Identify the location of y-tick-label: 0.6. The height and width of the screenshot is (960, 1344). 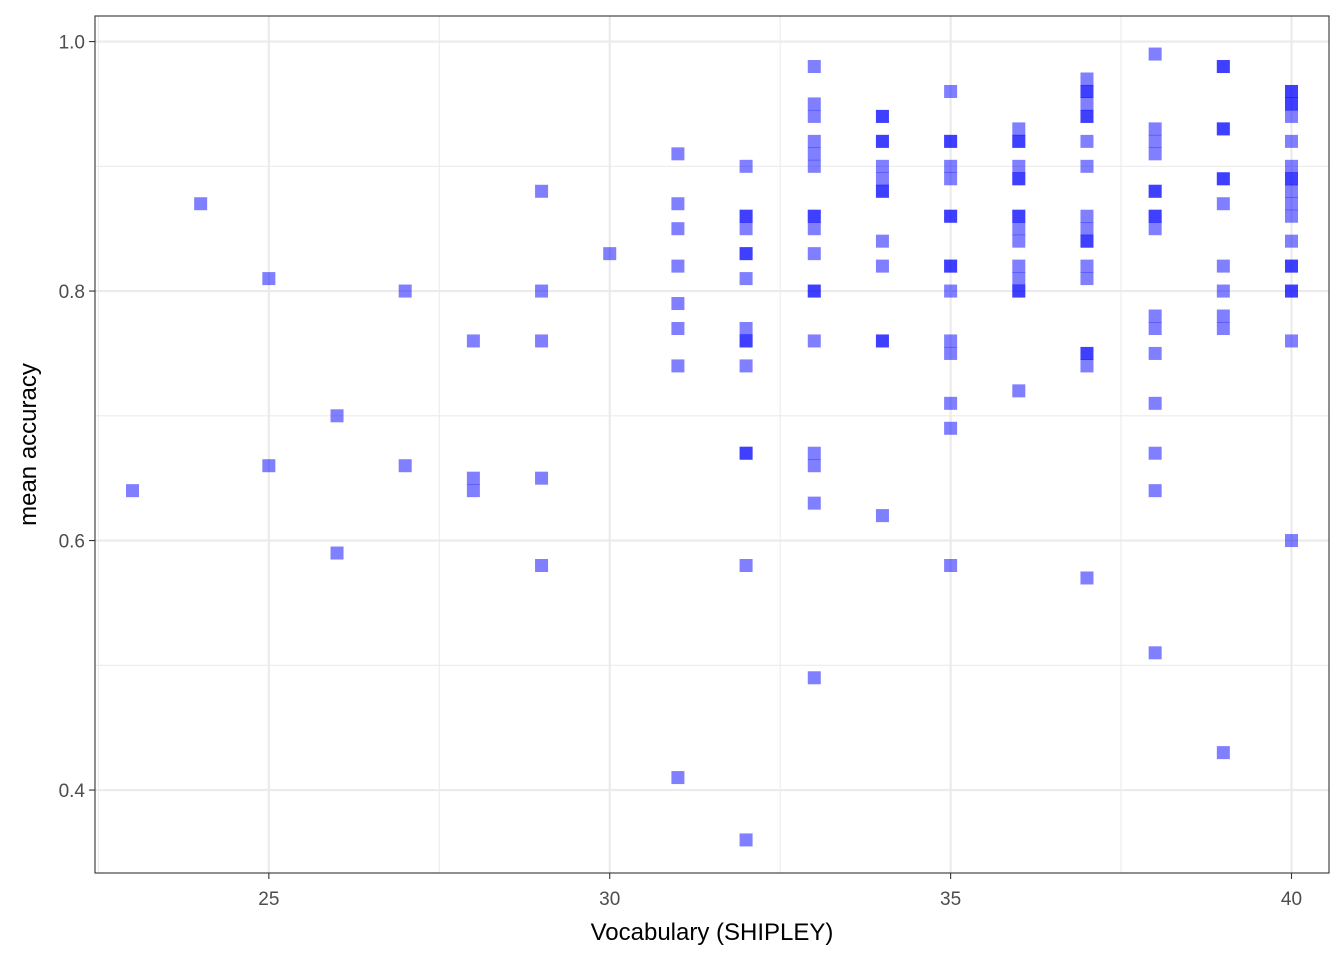
(72, 542).